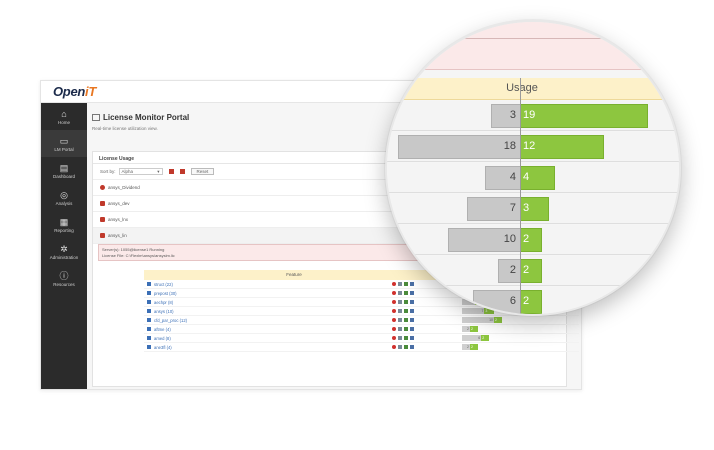 This screenshot has width=714, height=450. I want to click on sort-select: Alpha ▾, so click(140, 171).